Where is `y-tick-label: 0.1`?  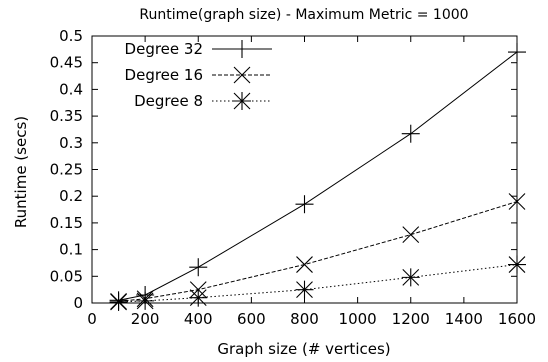 y-tick-label: 0.1 is located at coordinates (71, 250).